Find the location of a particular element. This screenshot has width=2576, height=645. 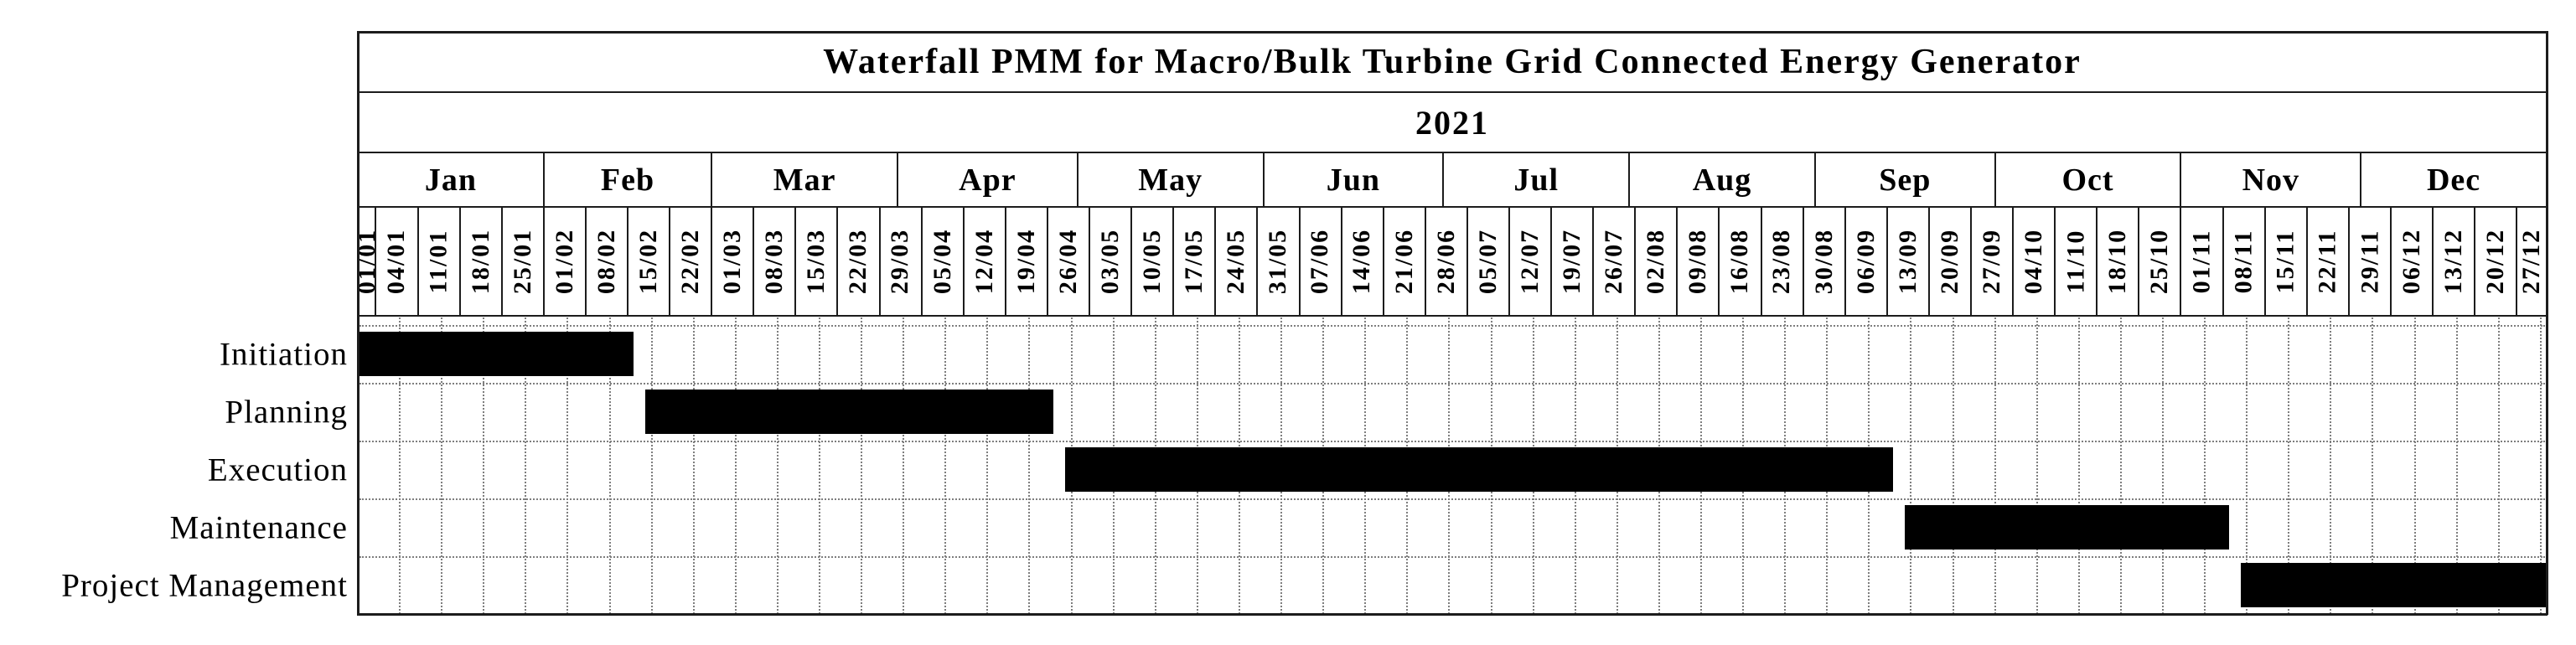

month-label: Apr is located at coordinates (987, 180).